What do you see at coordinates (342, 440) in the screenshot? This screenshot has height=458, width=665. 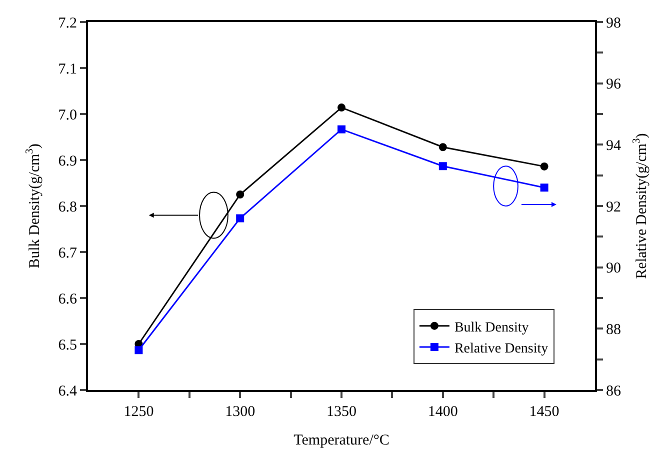 I see `x-axis-title: Temperature/°C` at bounding box center [342, 440].